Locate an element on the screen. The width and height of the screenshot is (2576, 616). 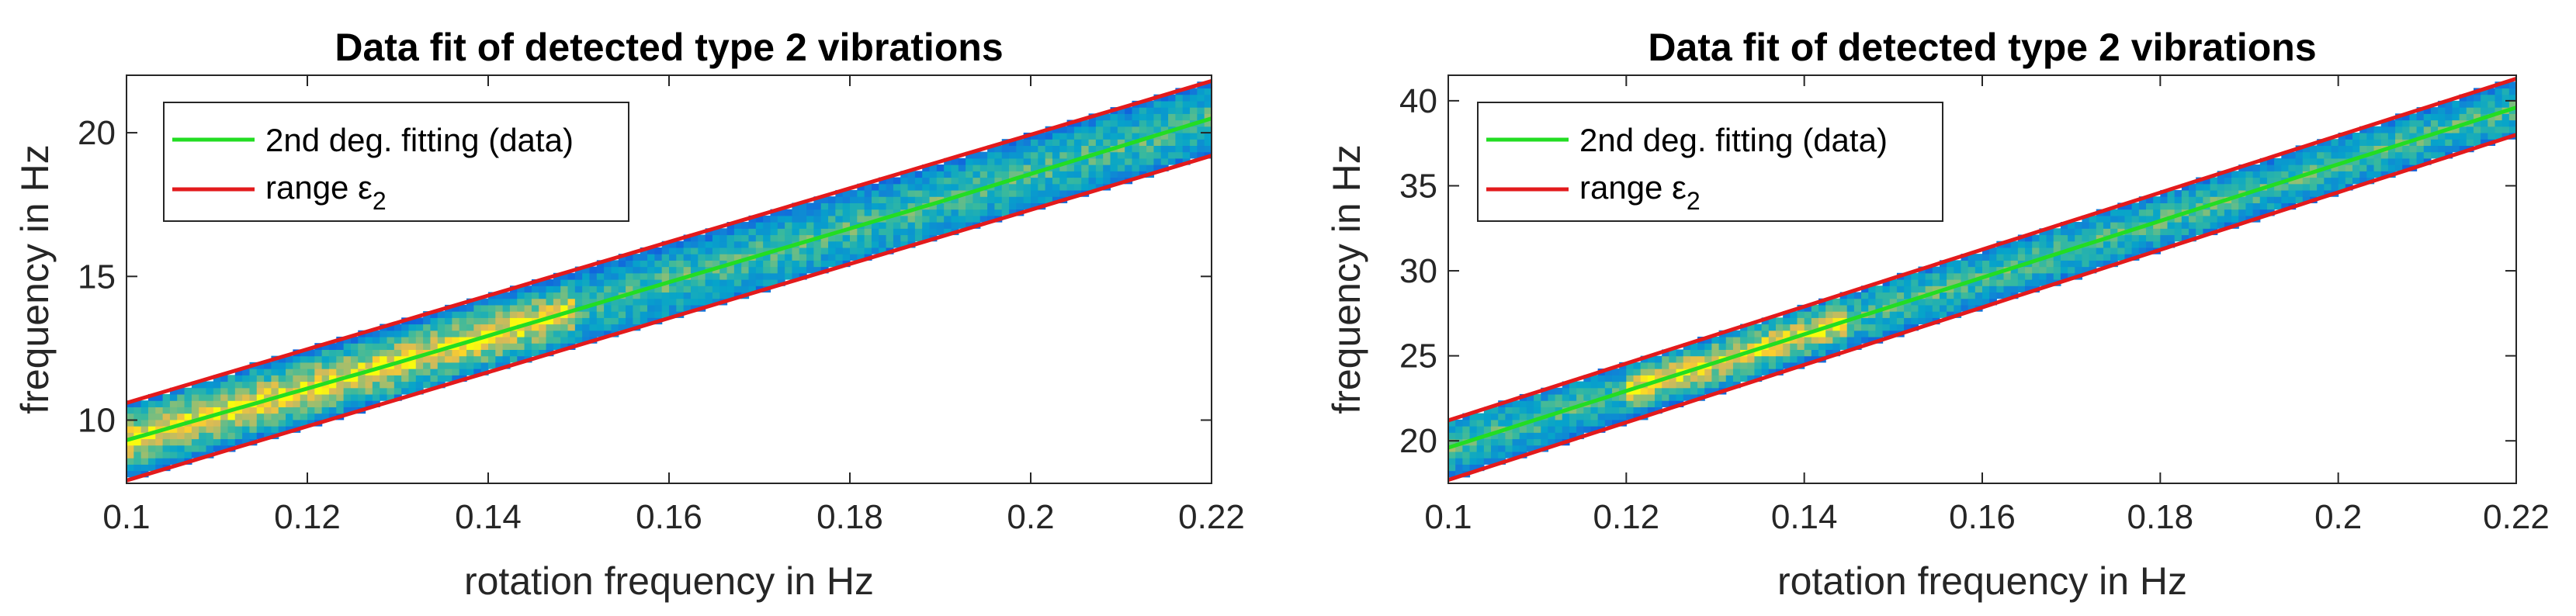
x-axis-label: rotation frequency in Hz is located at coordinates (1982, 581).